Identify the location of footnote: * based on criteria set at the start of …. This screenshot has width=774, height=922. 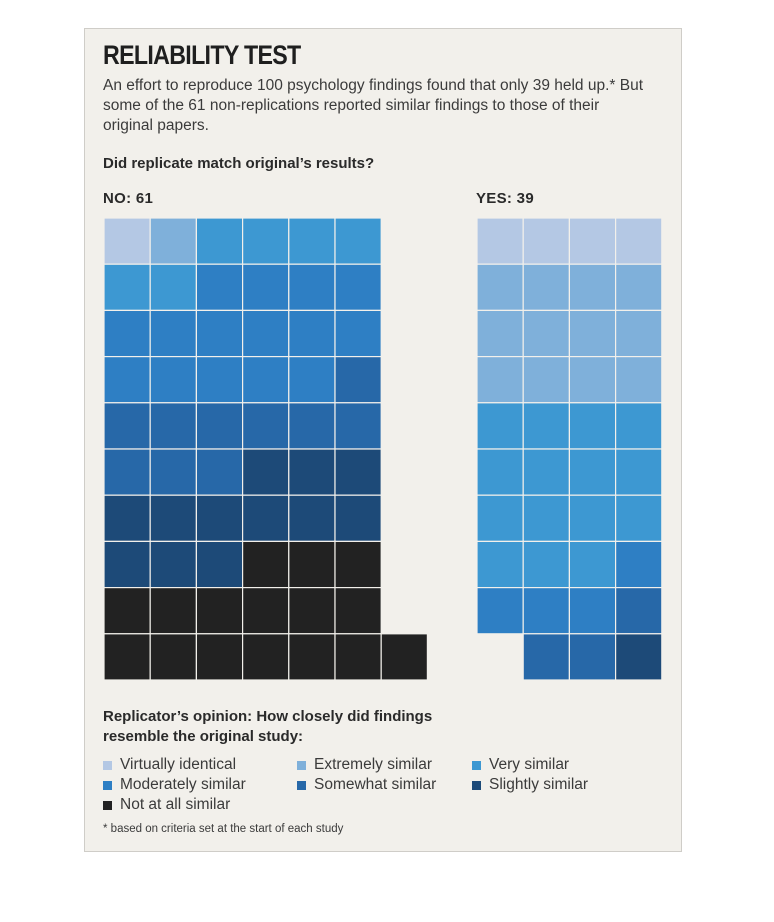
(223, 829).